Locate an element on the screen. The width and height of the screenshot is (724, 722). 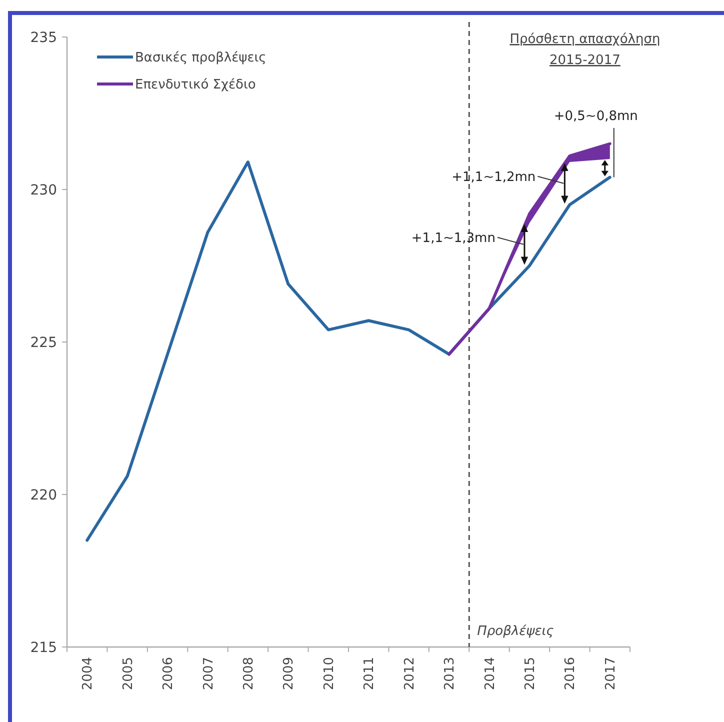
x-tick-label: 2012 is located at coordinates (410, 673).